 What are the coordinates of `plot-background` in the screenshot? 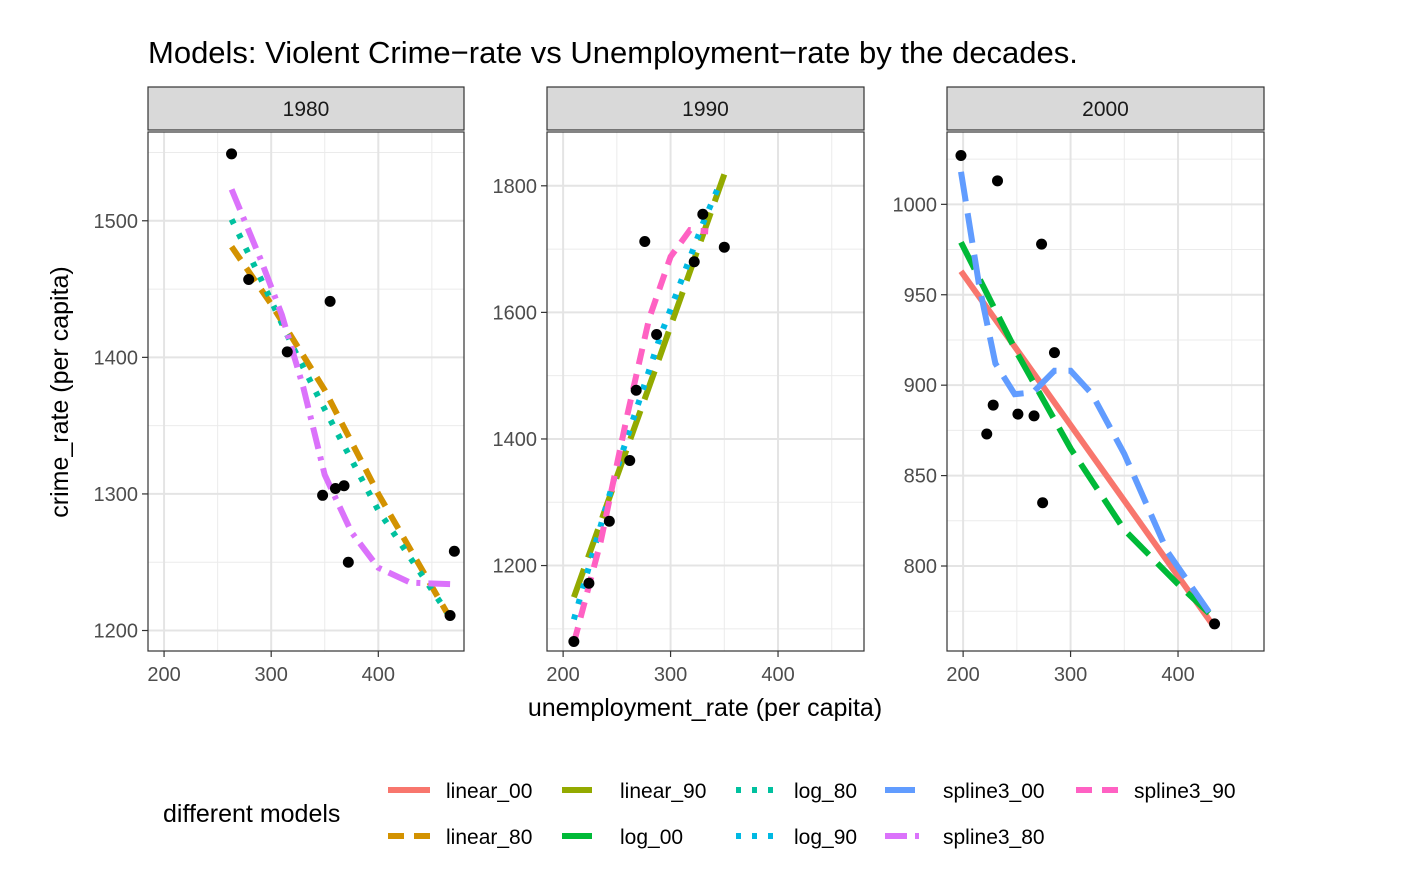 It's located at (1105, 391).